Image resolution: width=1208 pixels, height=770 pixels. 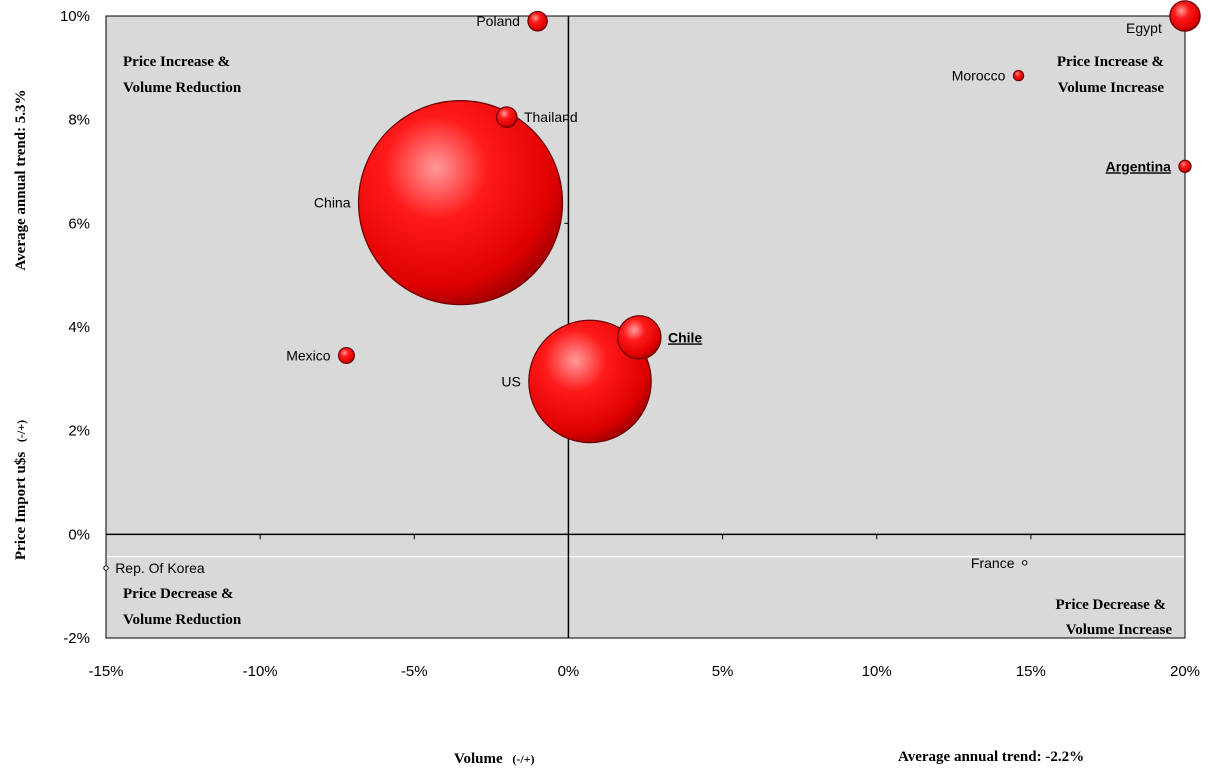 I want to click on x-tick-label: 15%, so click(x=1031, y=671).